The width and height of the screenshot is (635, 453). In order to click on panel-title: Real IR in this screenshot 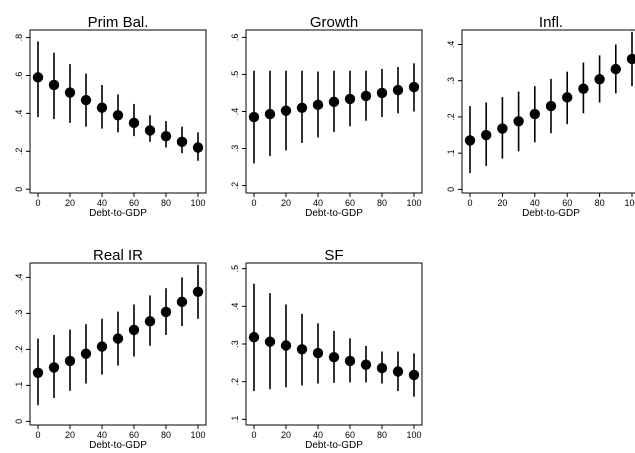, I will do `click(118, 255)`.